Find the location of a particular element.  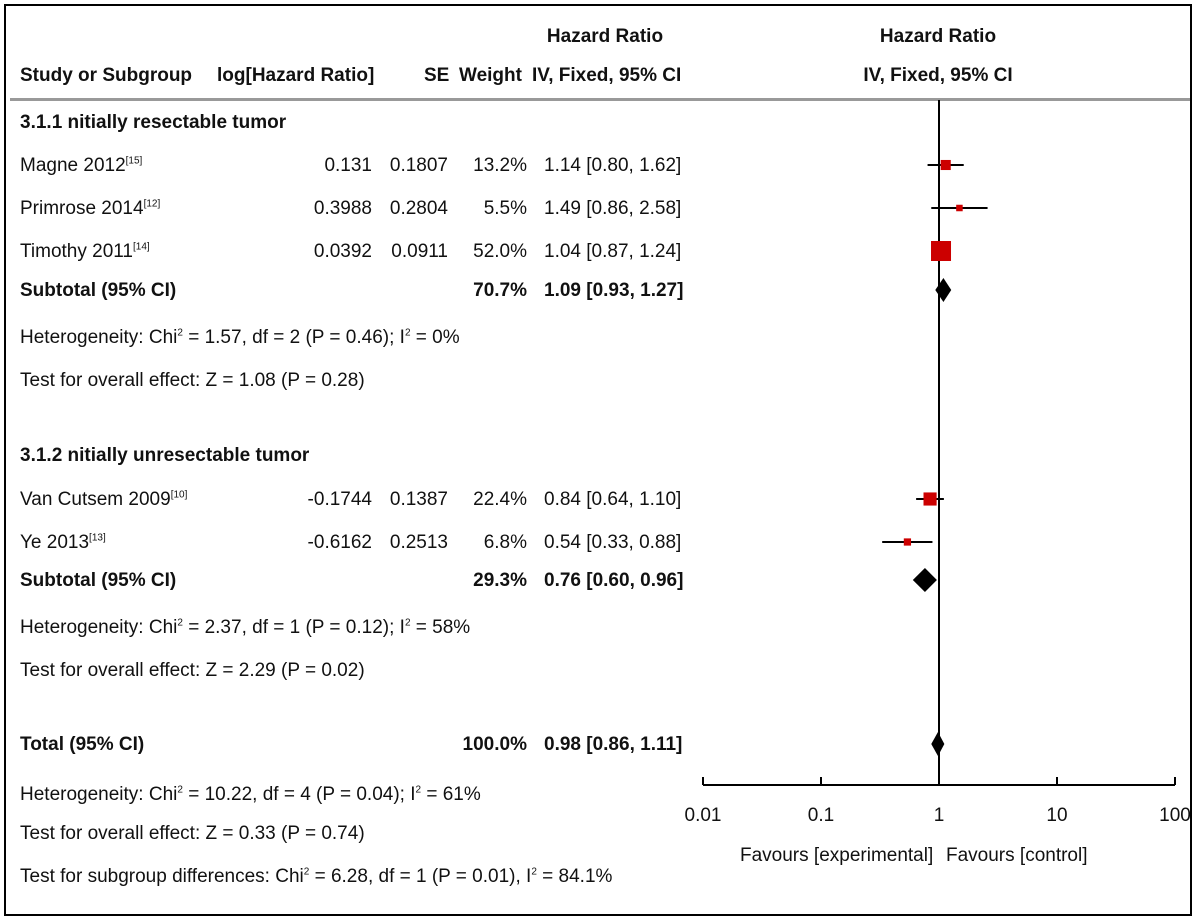

study-ref: [14] is located at coordinates (141, 247).